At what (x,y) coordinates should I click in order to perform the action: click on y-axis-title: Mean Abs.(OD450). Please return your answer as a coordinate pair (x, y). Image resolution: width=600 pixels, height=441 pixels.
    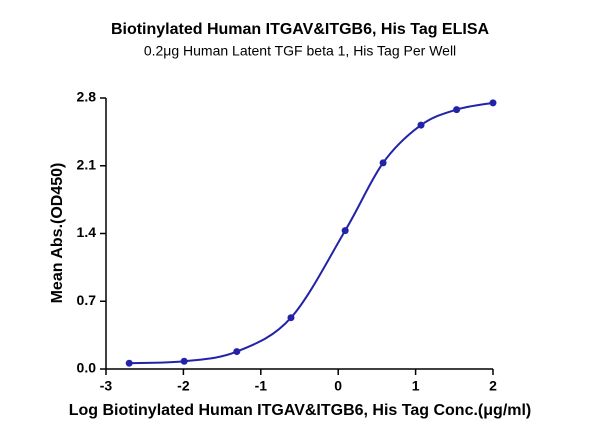
    Looking at the image, I should click on (57, 233).